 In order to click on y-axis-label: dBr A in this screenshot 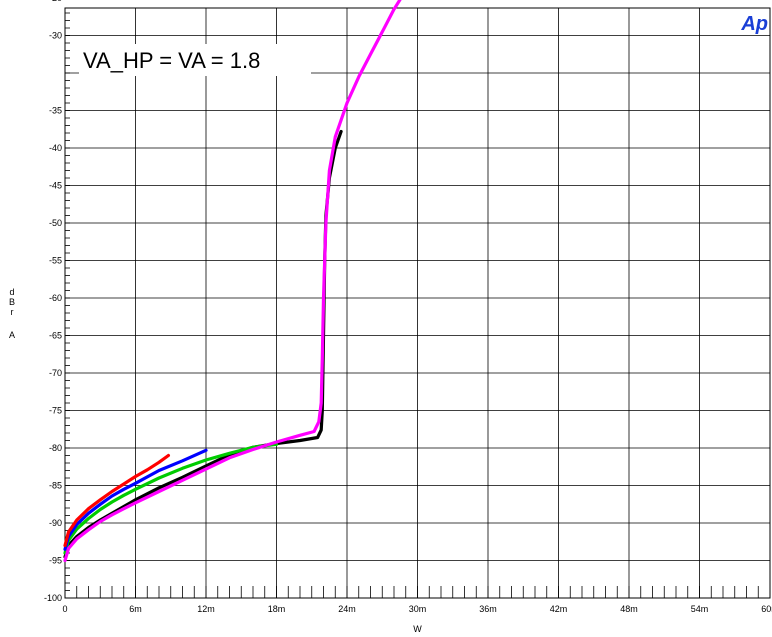, I will do `click(12, 313)`.